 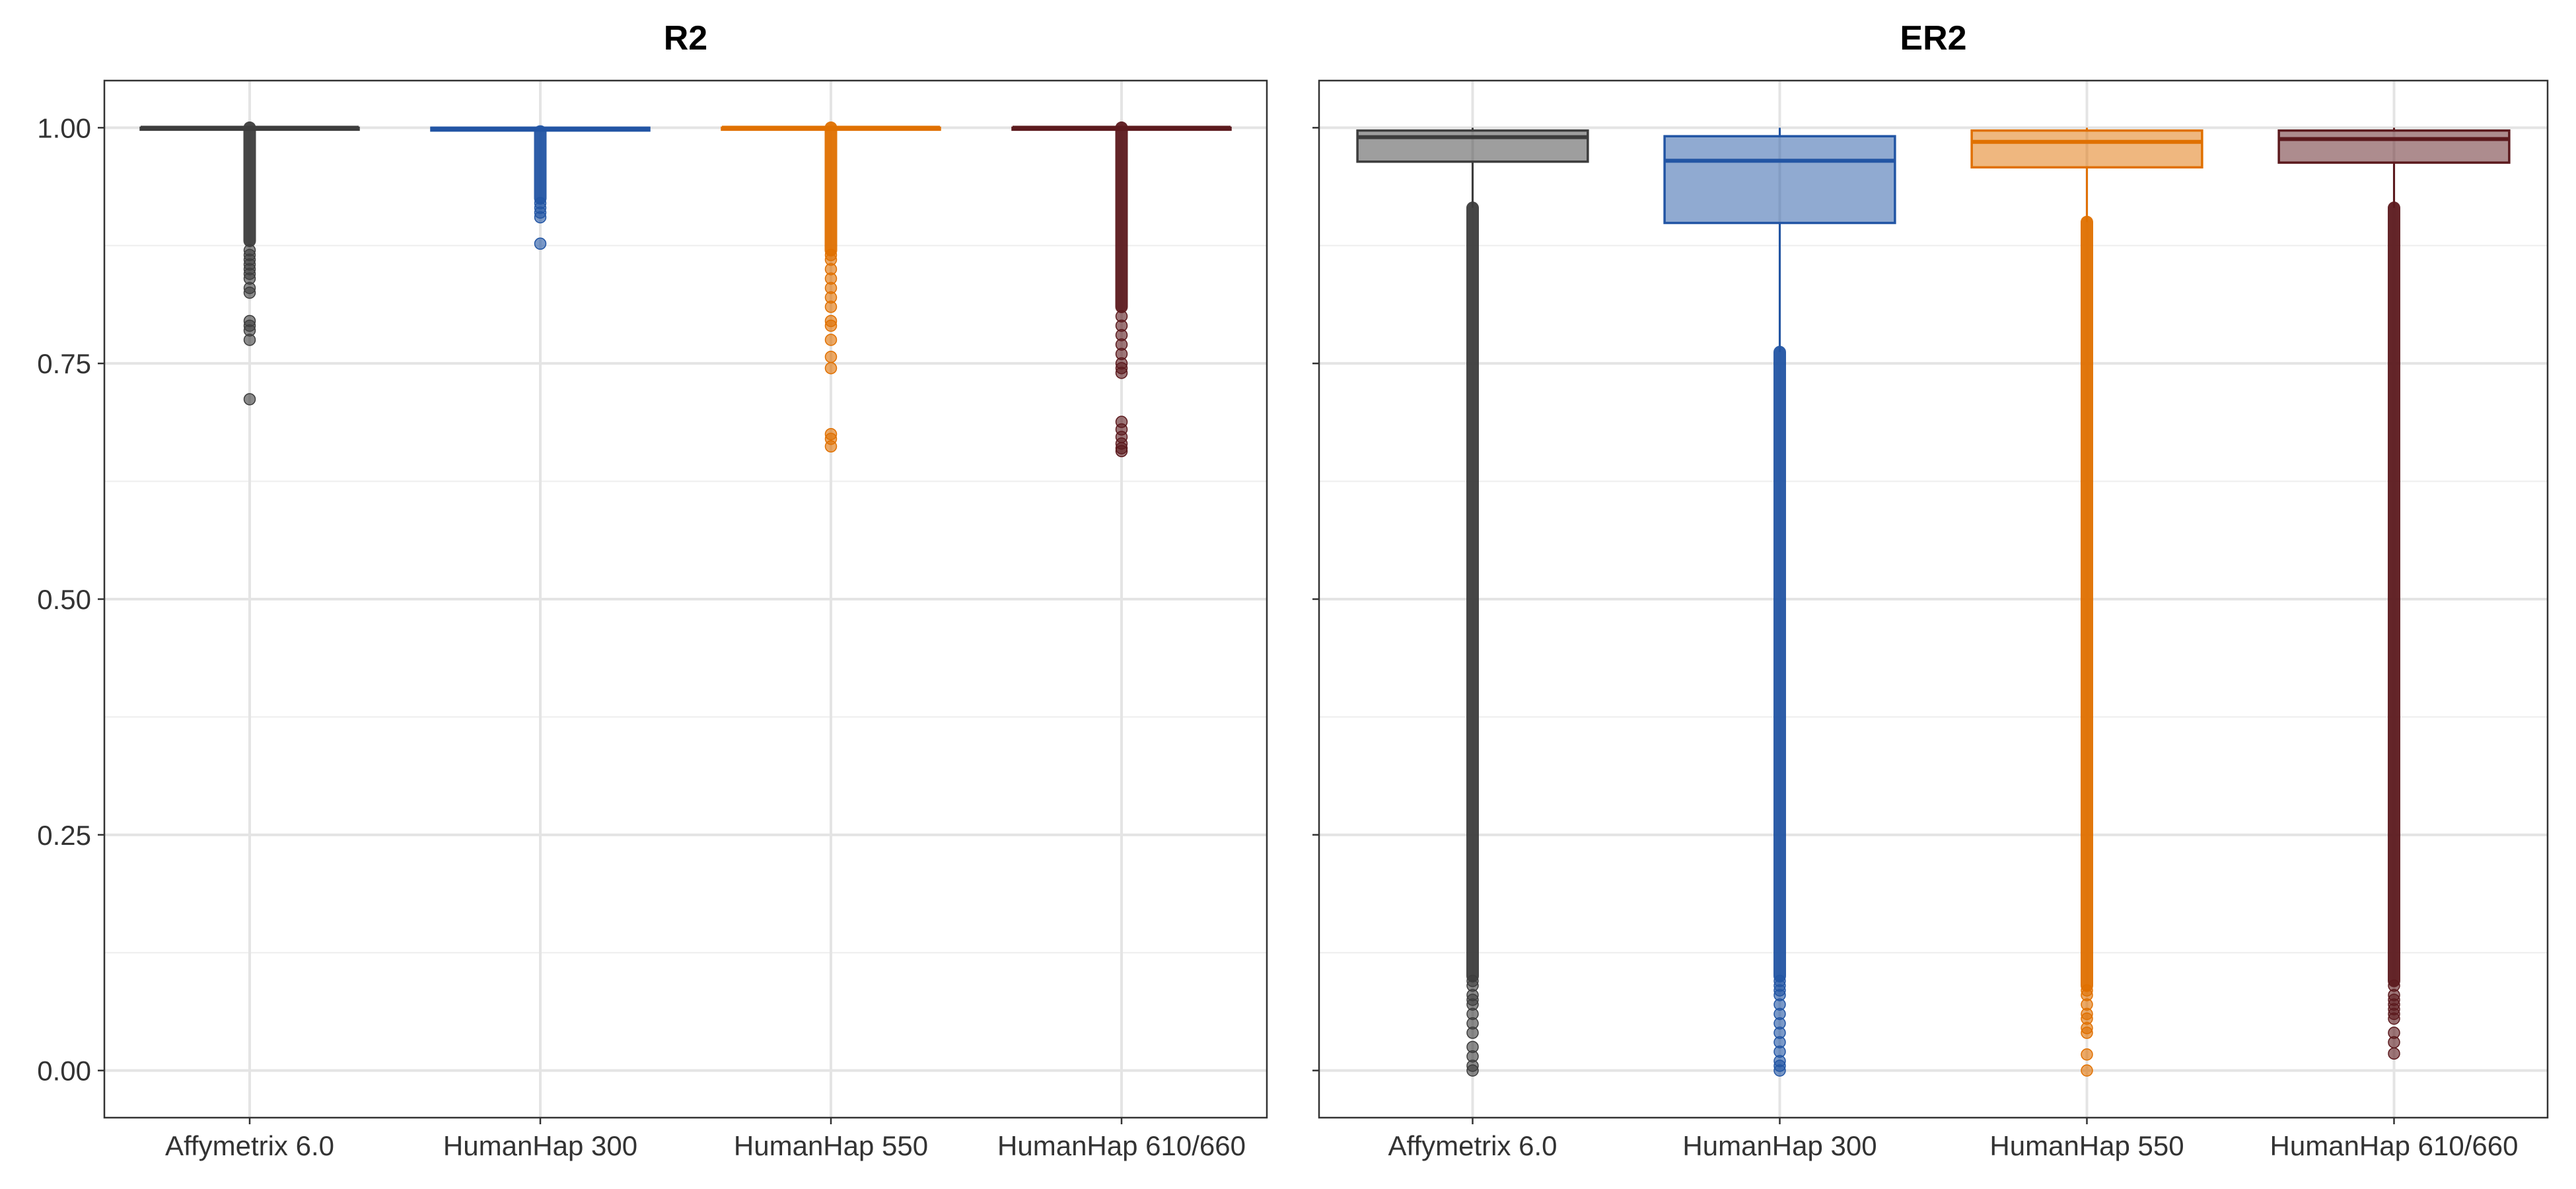 I want to click on y-tick-label: 0.75, so click(x=64, y=364).